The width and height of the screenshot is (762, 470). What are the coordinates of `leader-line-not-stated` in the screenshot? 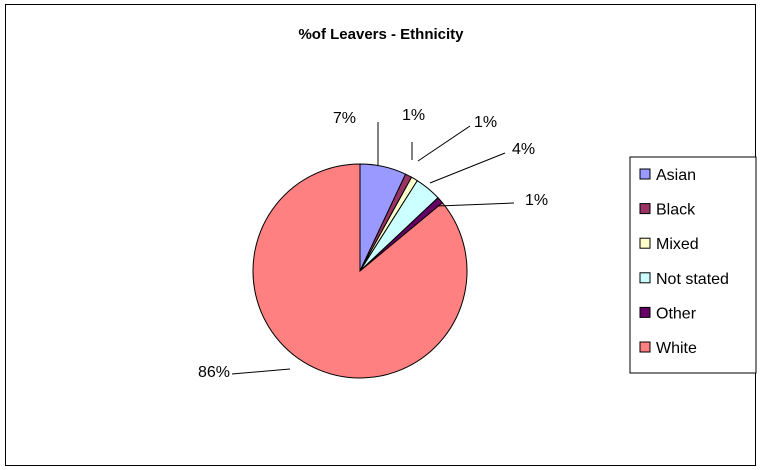 It's located at (467, 168).